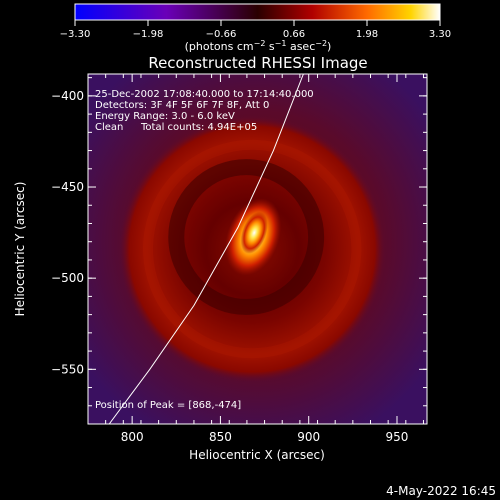 The image size is (500, 500). Describe the element at coordinates (257, 63) in the screenshot. I see `chart-title: Reconstructed RHESSI Image` at that location.